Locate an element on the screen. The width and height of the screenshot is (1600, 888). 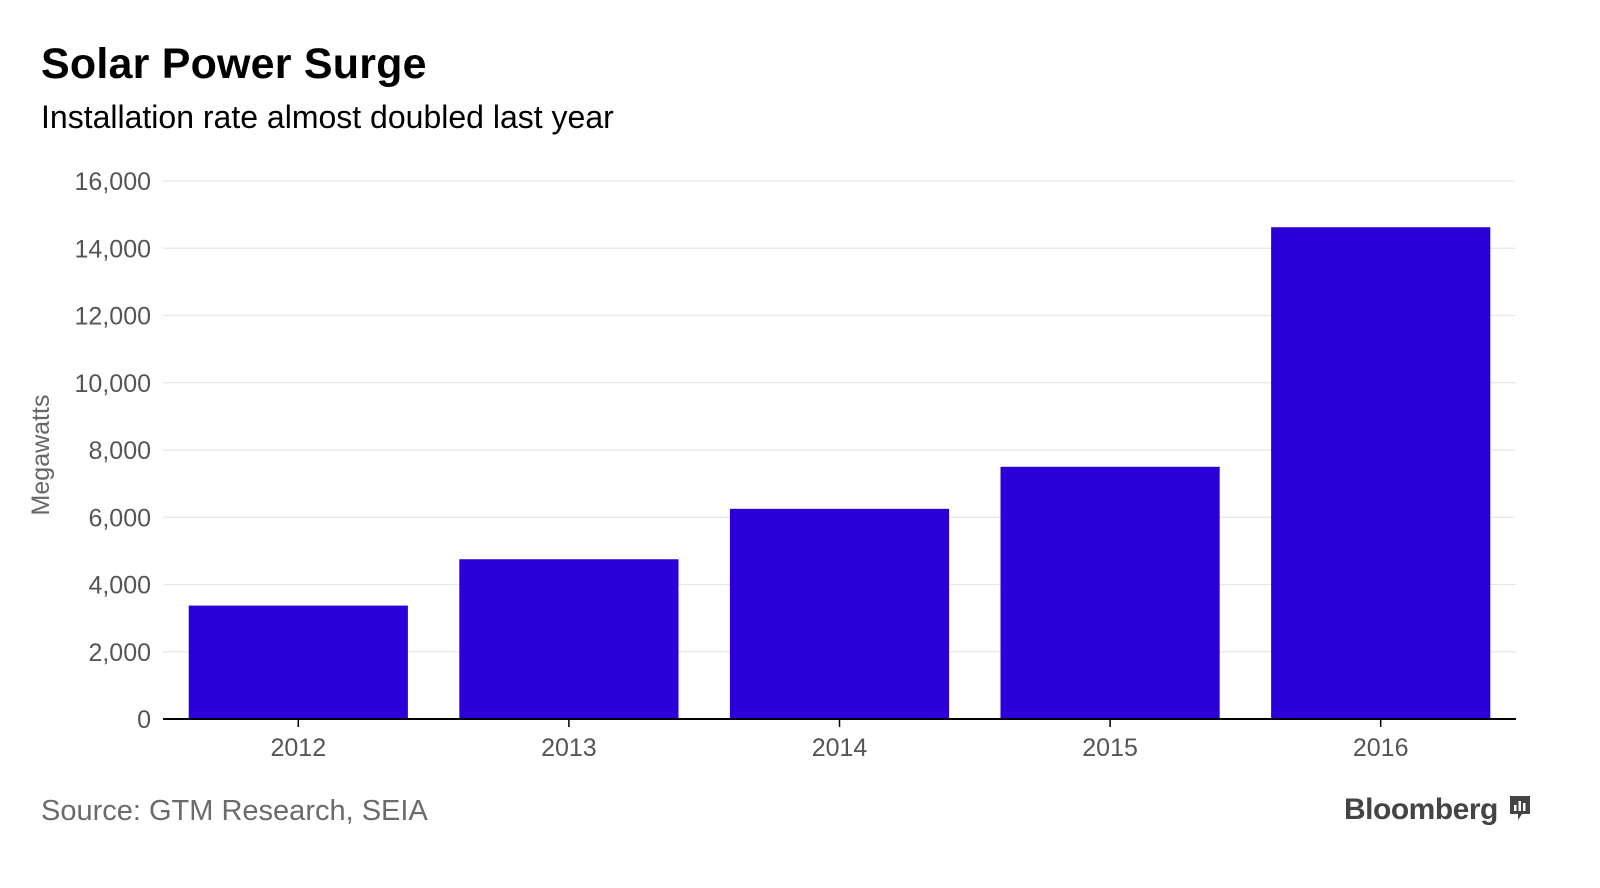
y-tick-label: 10,000 is located at coordinates (113, 384).